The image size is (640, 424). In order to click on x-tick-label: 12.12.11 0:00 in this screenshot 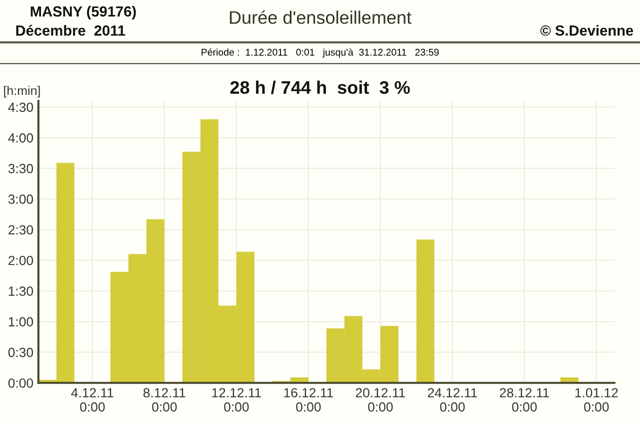, I will do `click(236, 400)`.